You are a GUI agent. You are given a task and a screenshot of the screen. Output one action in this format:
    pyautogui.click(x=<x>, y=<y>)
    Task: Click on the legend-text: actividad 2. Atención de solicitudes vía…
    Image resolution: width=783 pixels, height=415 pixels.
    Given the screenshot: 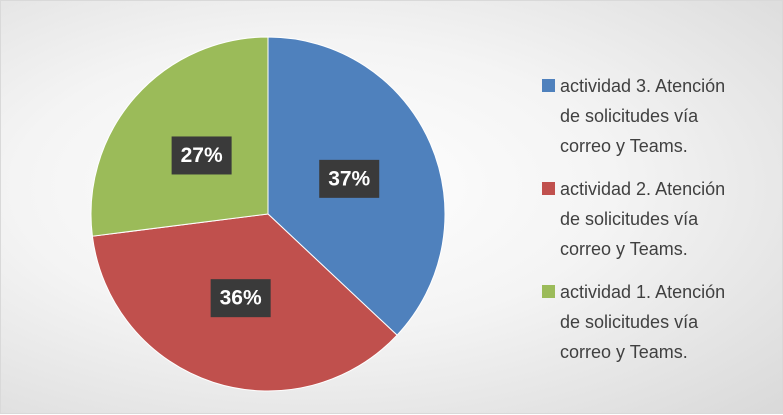 What is the action you would take?
    pyautogui.click(x=643, y=219)
    